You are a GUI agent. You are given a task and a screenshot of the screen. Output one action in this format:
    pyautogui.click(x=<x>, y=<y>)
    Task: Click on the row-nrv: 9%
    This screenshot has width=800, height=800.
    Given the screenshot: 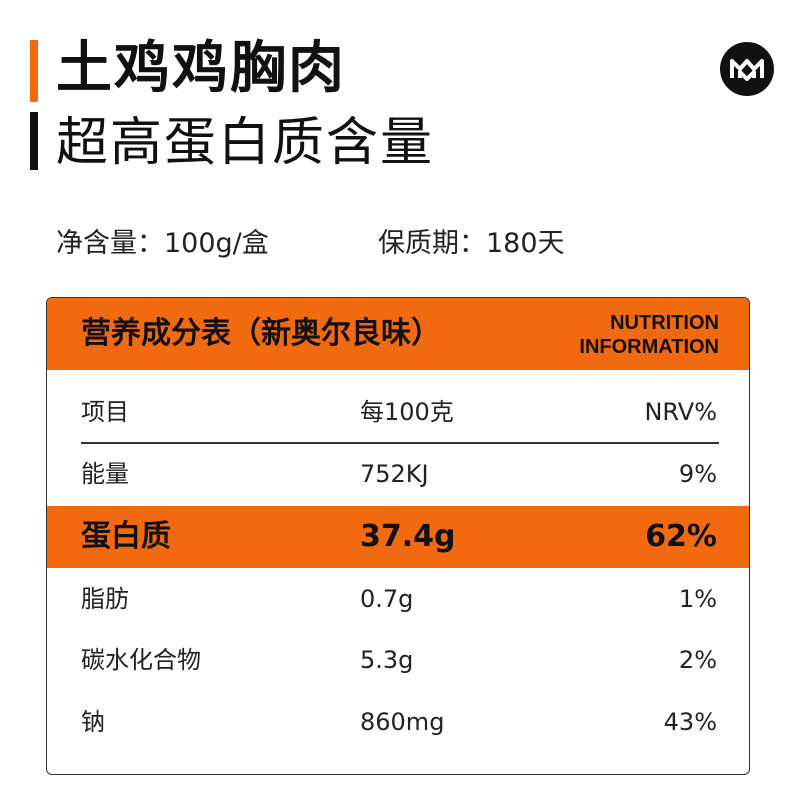 What is the action you would take?
    pyautogui.click(x=697, y=474)
    